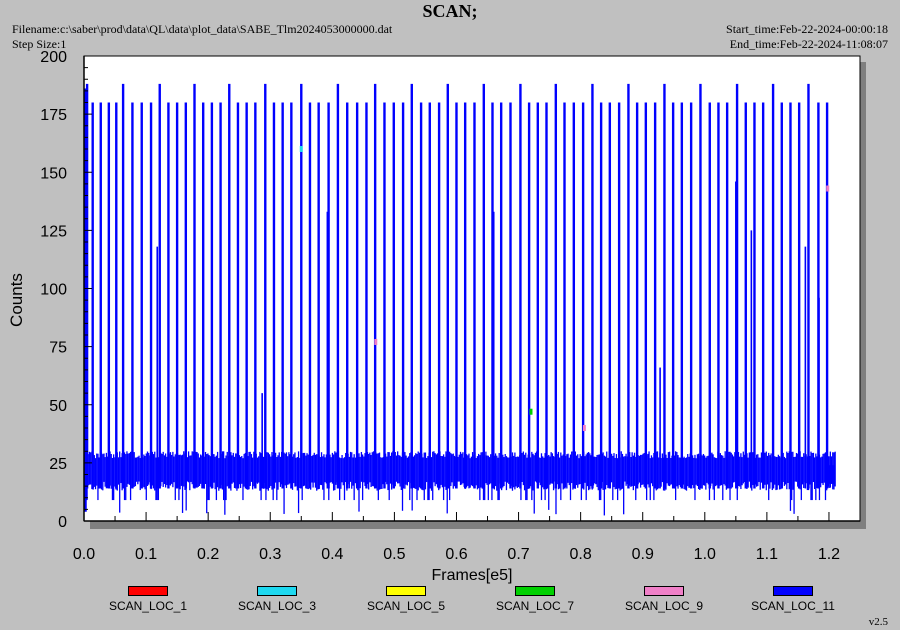 The image size is (900, 630). What do you see at coordinates (58, 348) in the screenshot?
I see `y-tick-label: 75` at bounding box center [58, 348].